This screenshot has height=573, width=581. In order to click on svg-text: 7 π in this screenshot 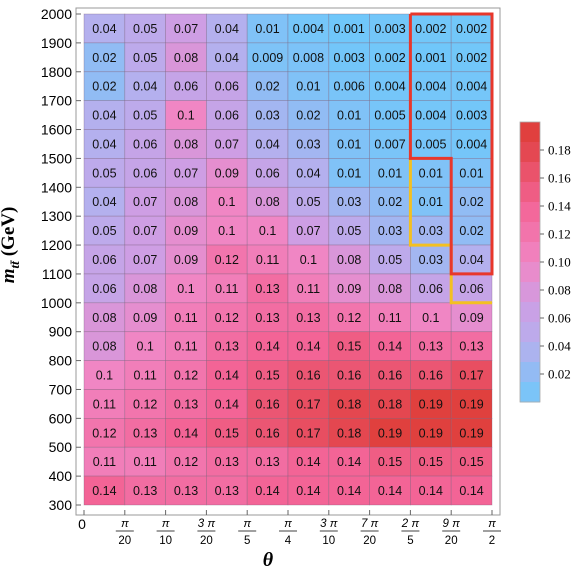, I will do `click(370, 524)`.